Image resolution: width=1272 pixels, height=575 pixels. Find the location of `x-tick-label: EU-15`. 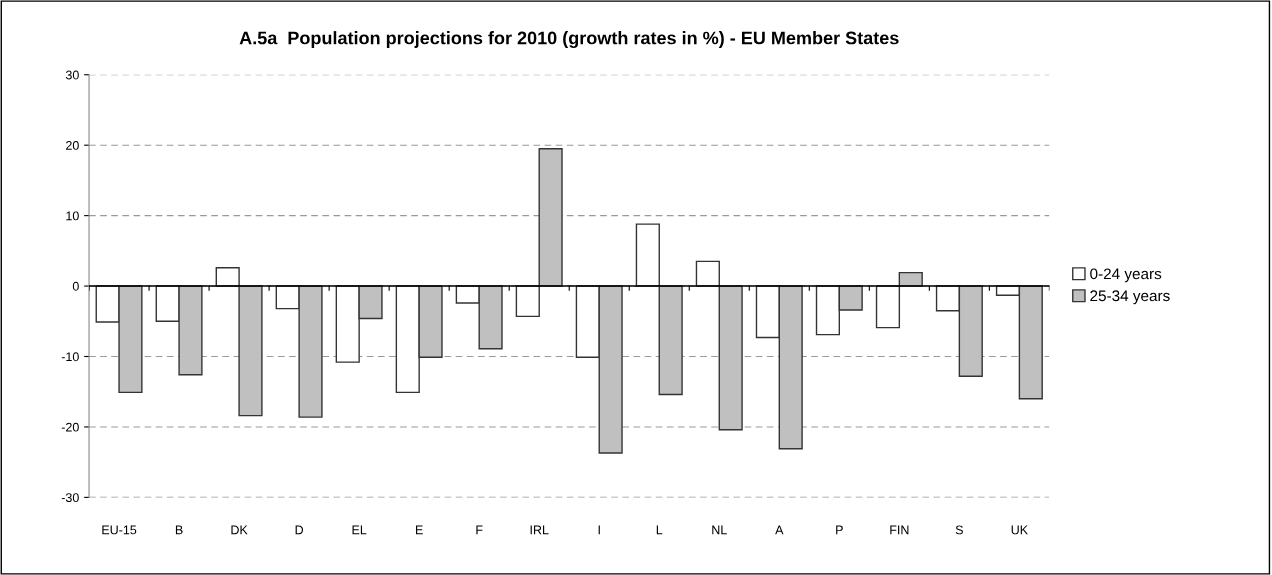

x-tick-label: EU-15 is located at coordinates (119, 530).